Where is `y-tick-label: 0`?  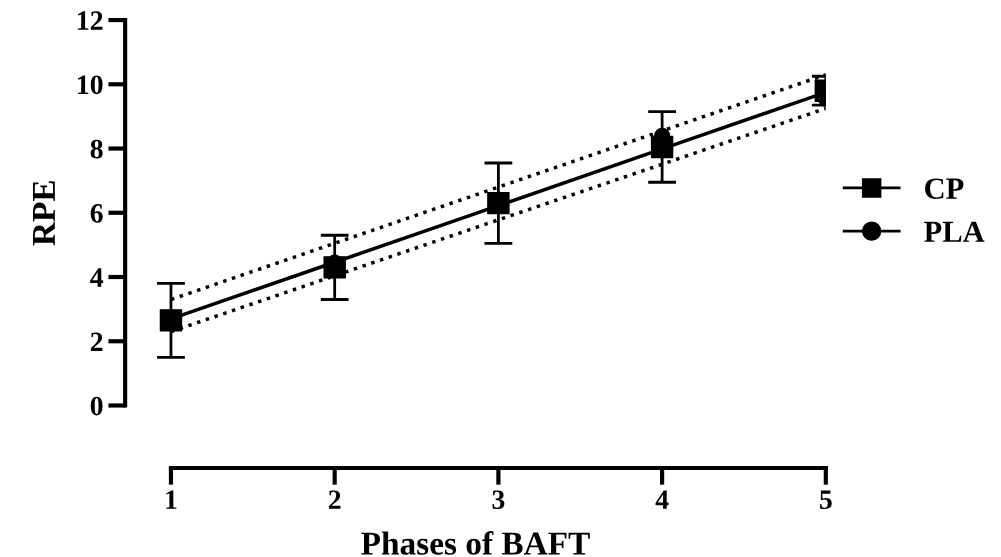
y-tick-label: 0 is located at coordinates (96, 406).